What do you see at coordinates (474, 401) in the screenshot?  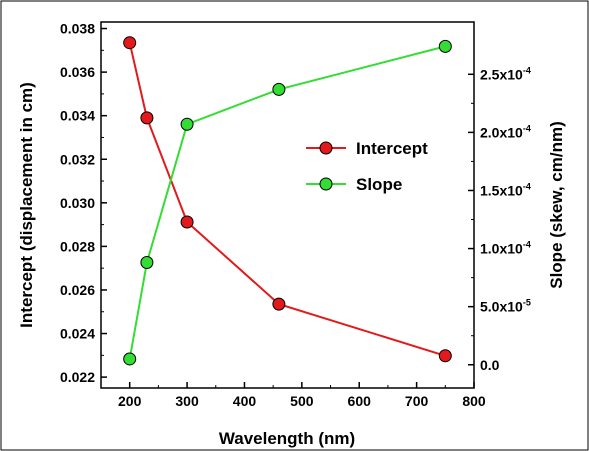 I see `x-tick-label: 800` at bounding box center [474, 401].